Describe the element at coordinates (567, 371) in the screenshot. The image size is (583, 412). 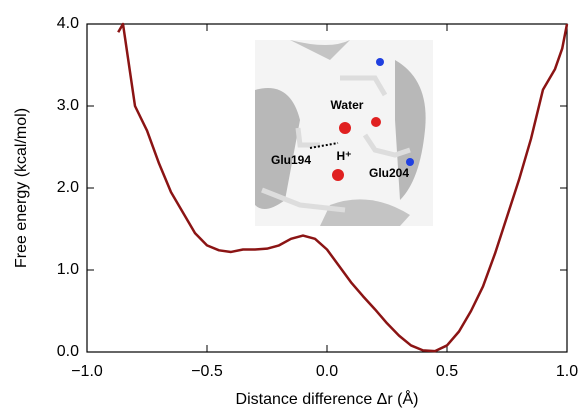
I see `x-tick-label: 1.0` at that location.